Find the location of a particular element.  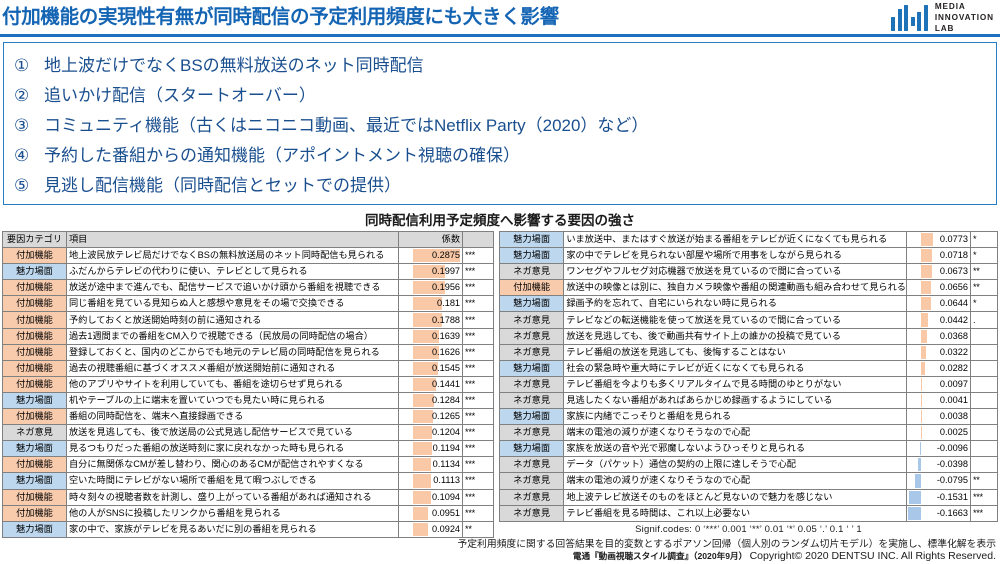

cell-coefficient: -0.0096 is located at coordinates (938, 449).